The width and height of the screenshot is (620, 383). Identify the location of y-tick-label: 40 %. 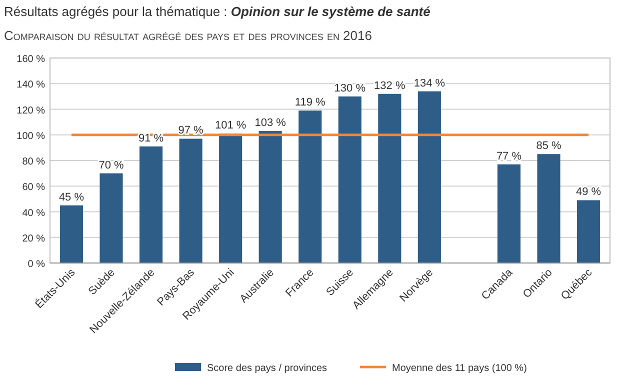
(34, 213).